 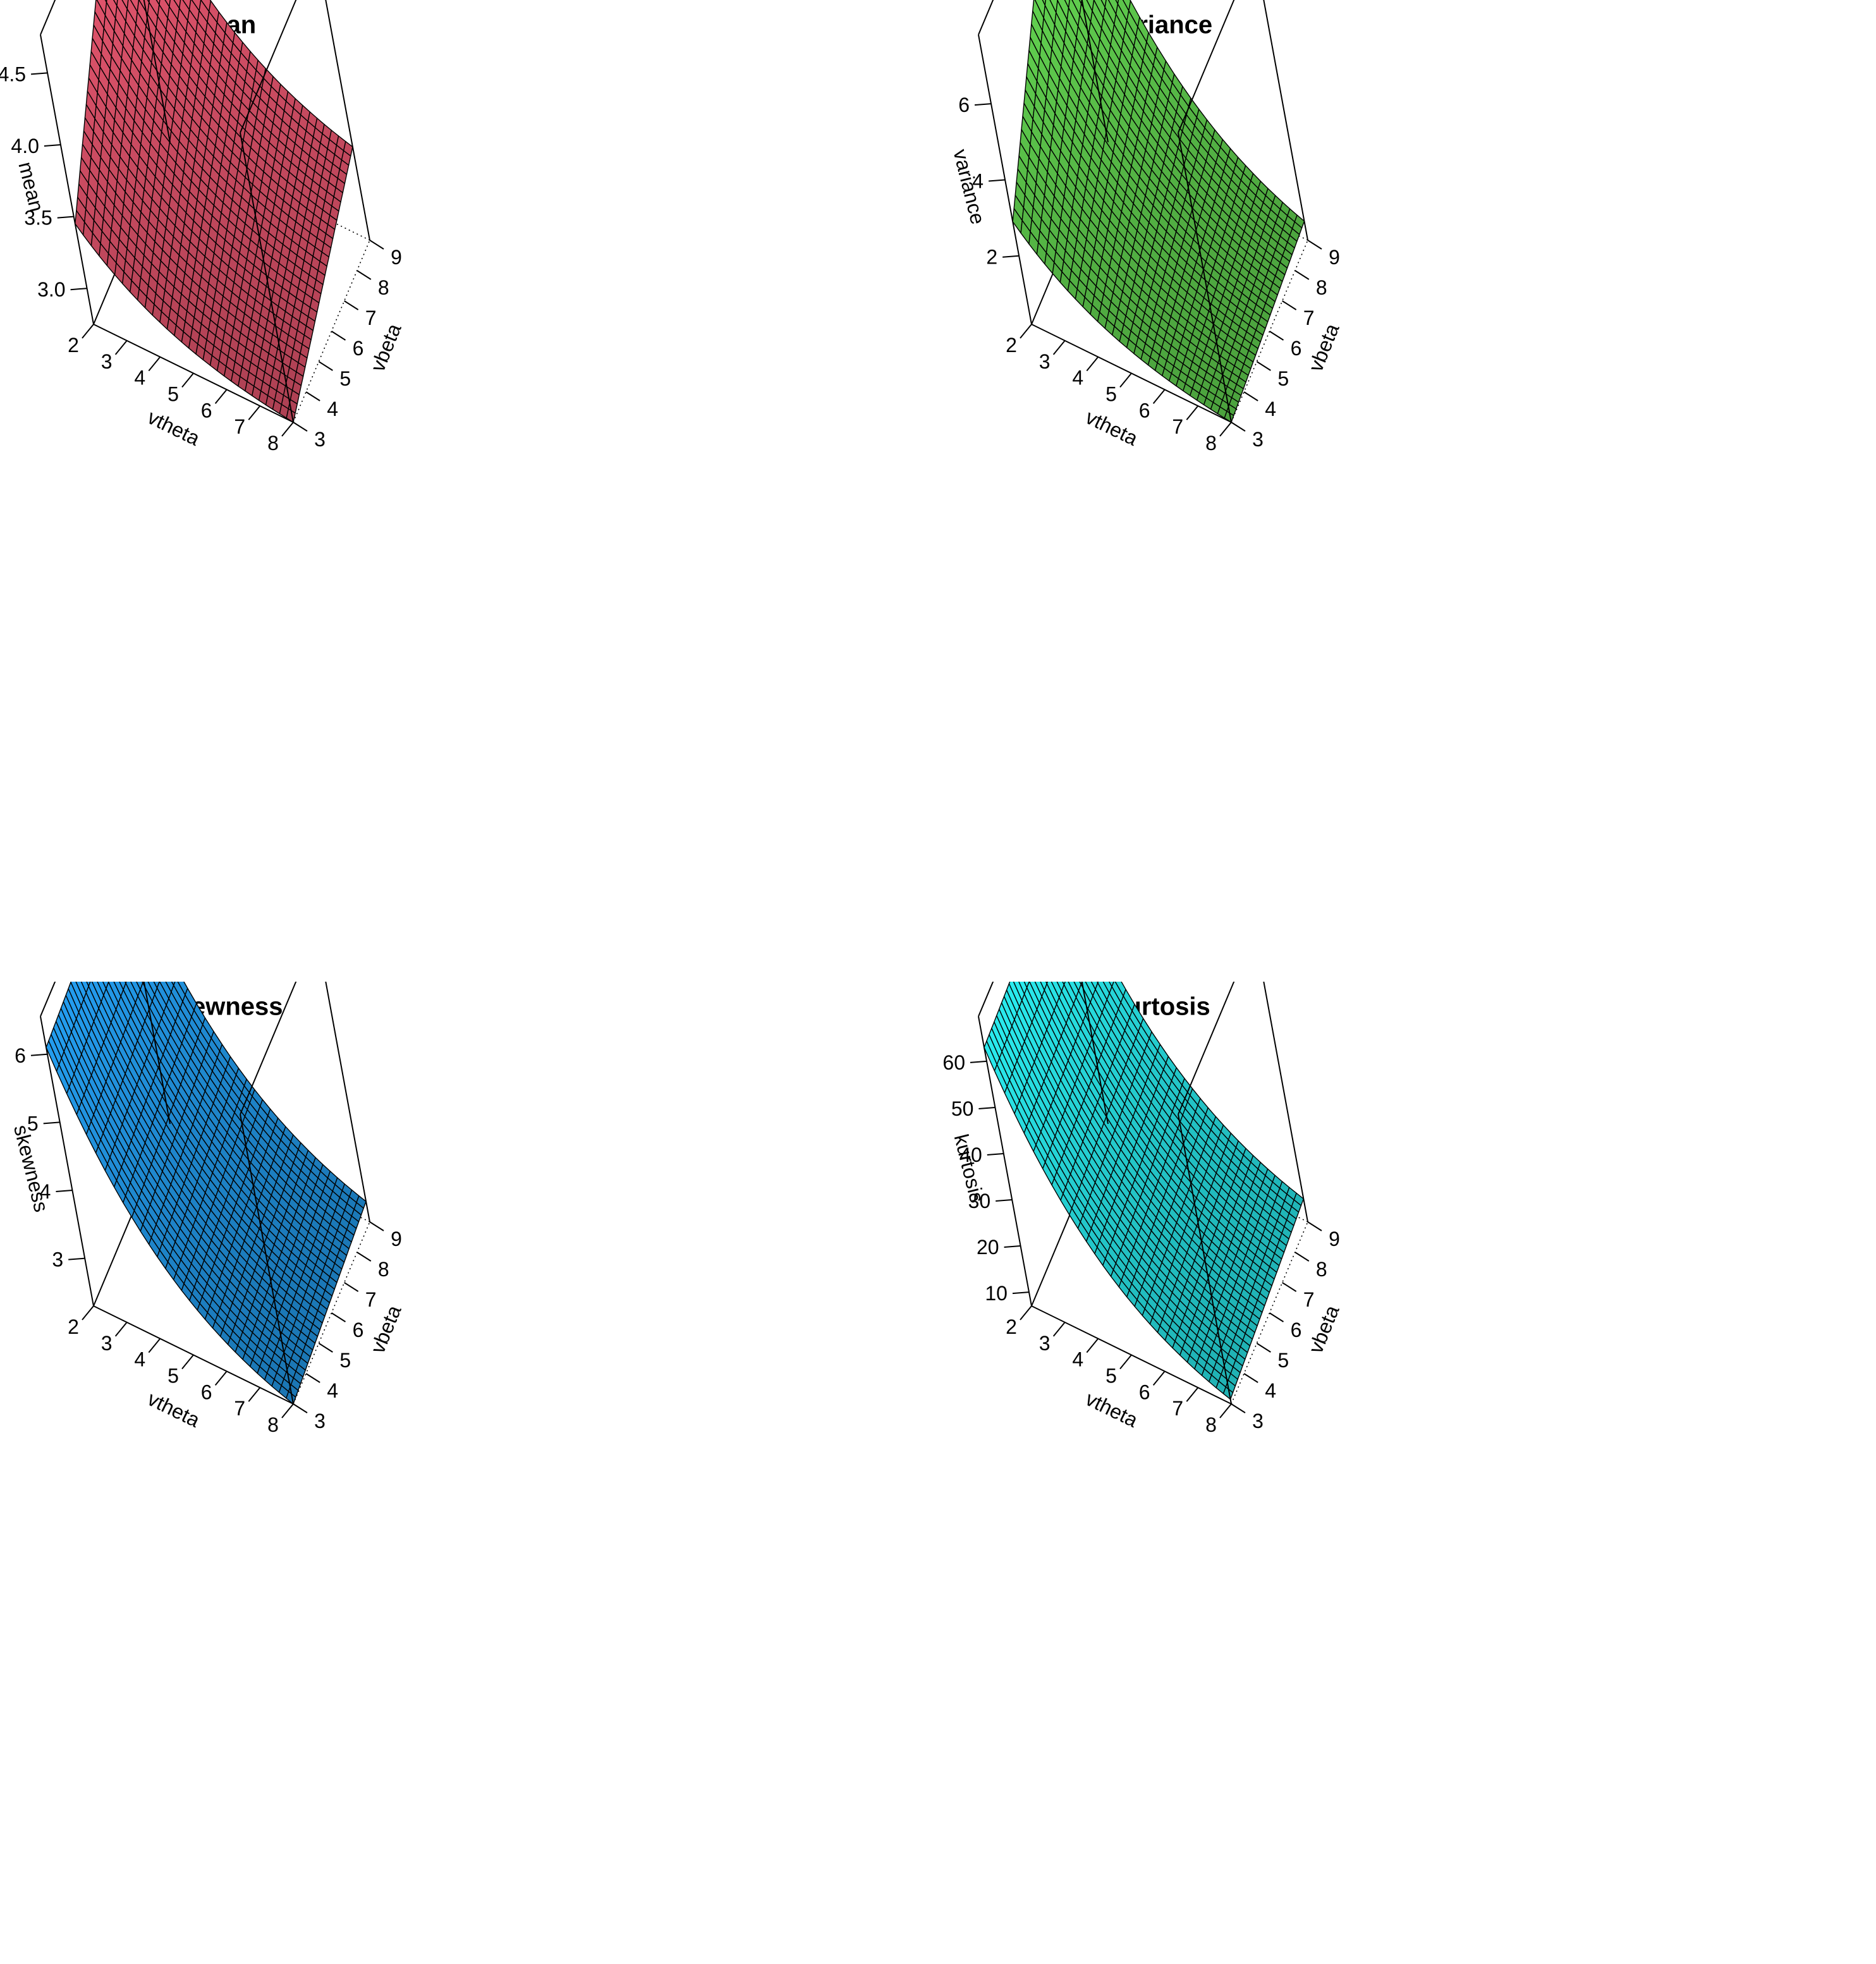 I want to click on x-tick-label: 6, so click(x=206, y=1392).